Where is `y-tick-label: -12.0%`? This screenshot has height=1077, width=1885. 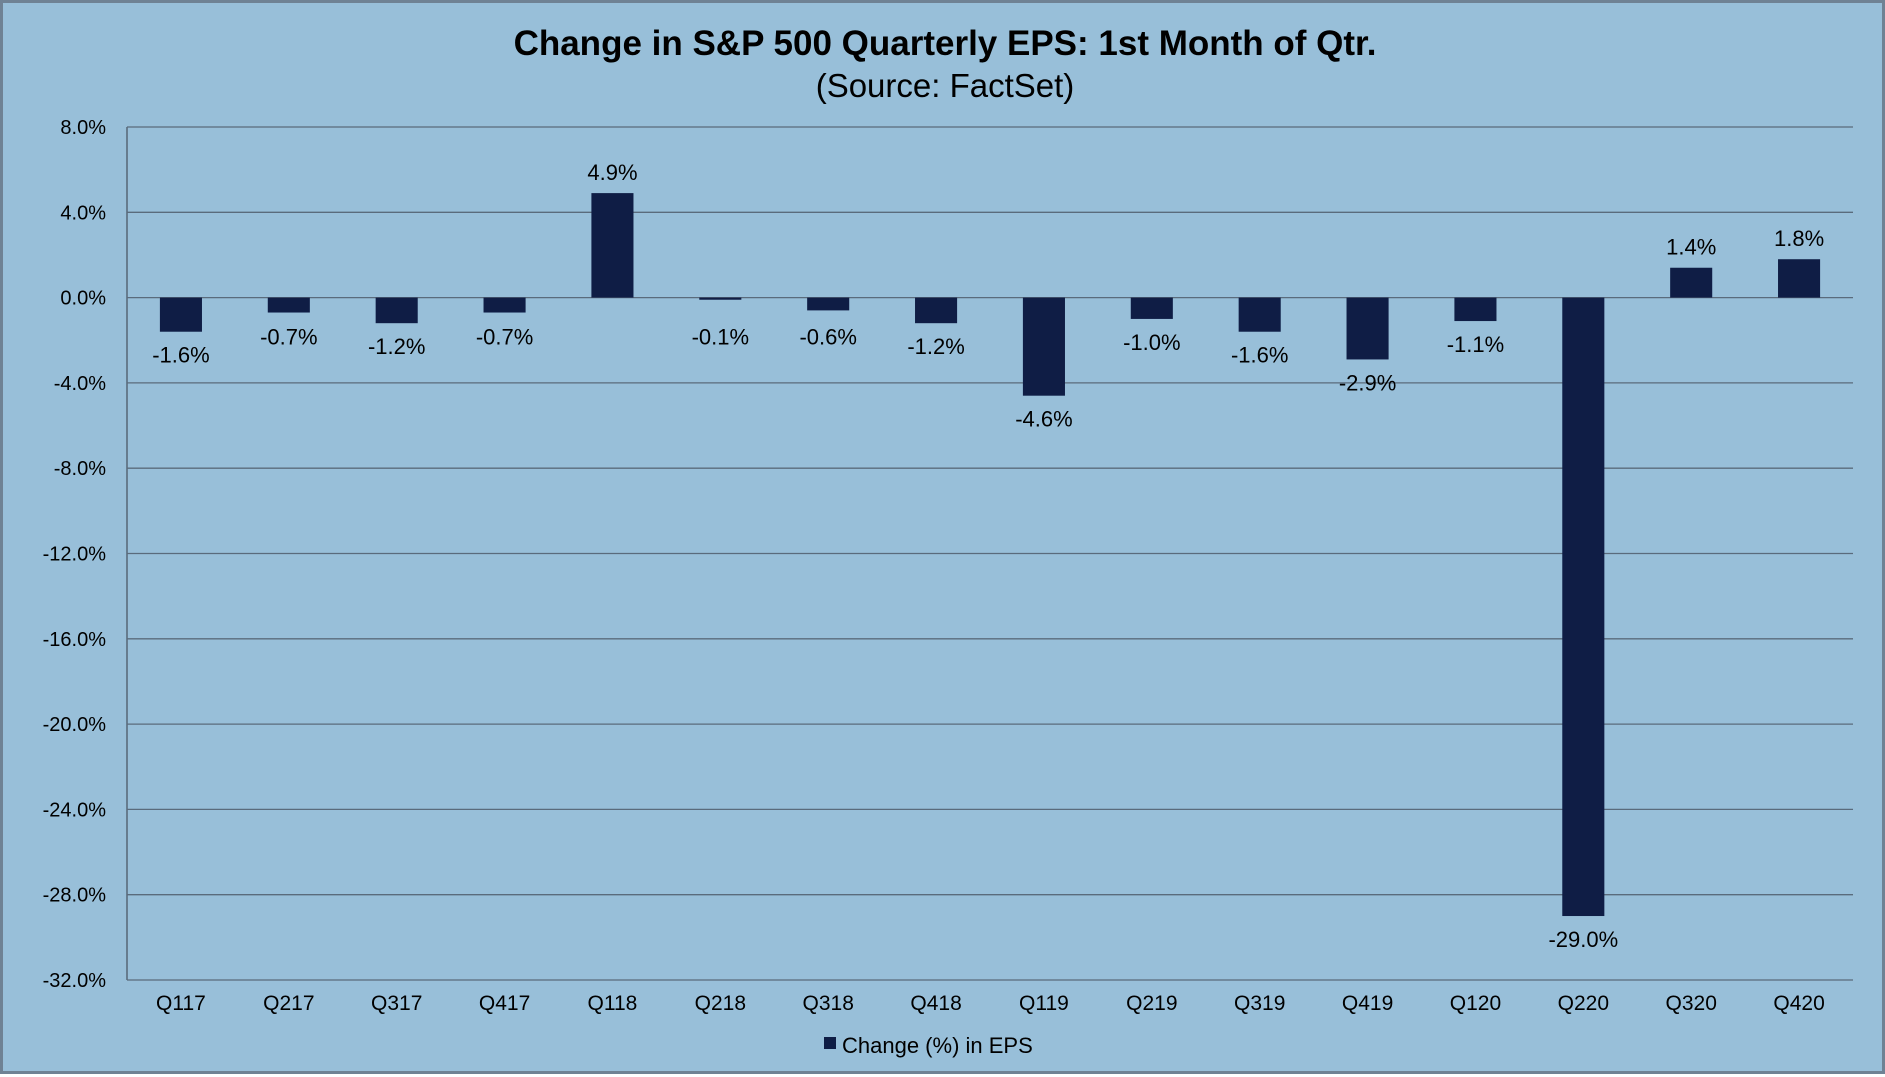
y-tick-label: -12.0% is located at coordinates (75, 555).